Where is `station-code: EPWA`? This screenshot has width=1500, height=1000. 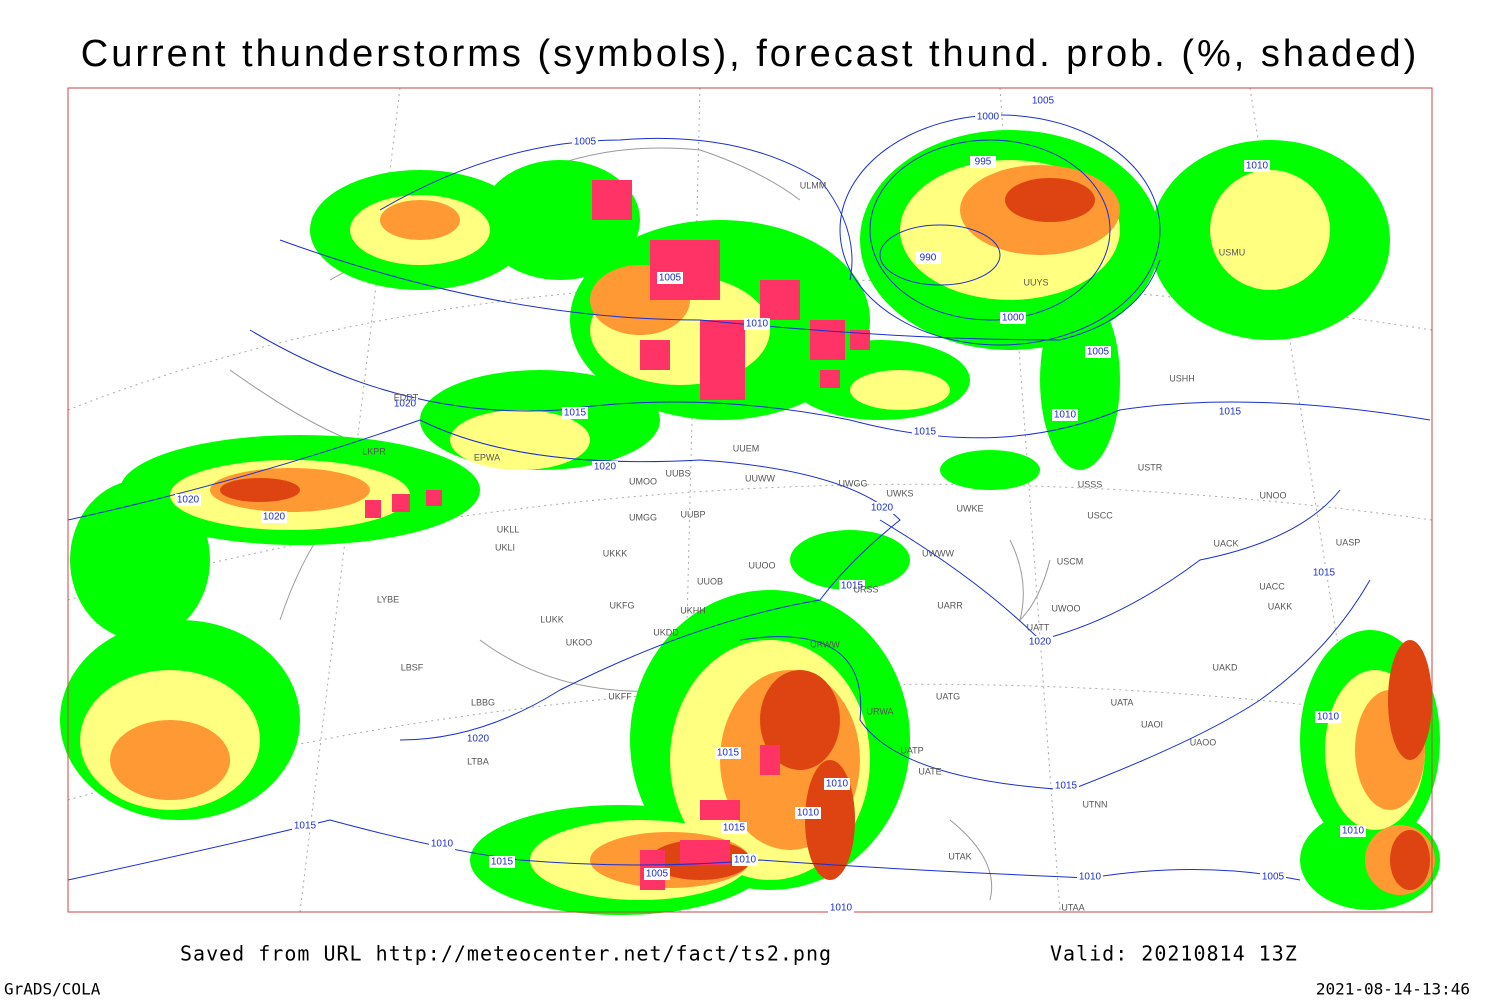 station-code: EPWA is located at coordinates (487, 457).